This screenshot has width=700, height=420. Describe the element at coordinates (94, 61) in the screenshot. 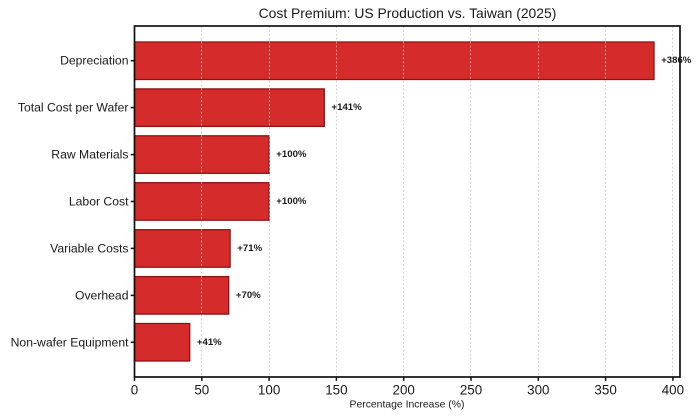

I see `svg-text: Depreciation` at that location.